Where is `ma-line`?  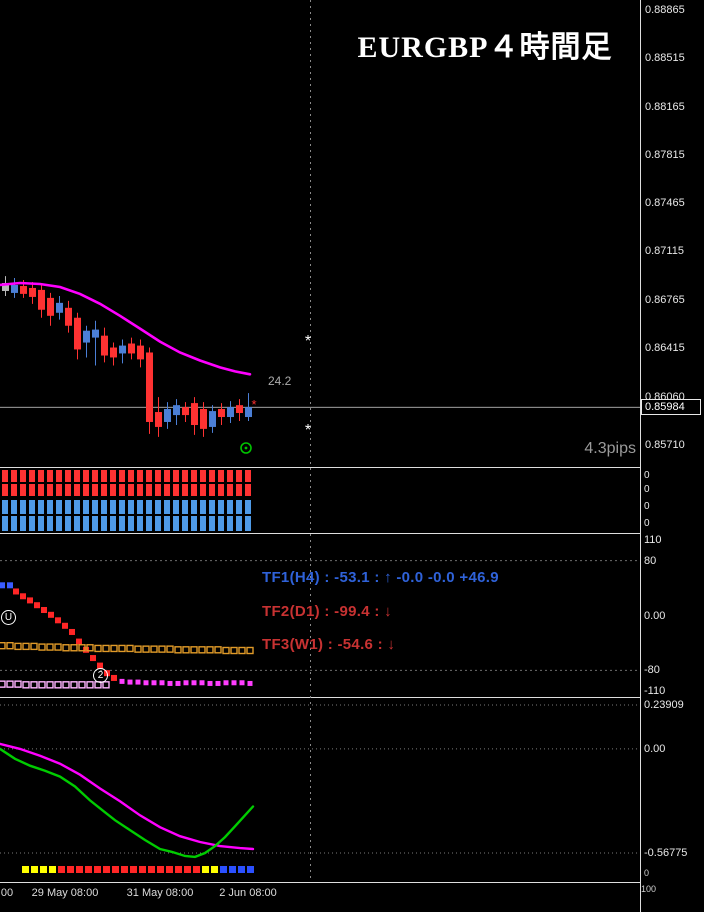 ma-line is located at coordinates (126, 328).